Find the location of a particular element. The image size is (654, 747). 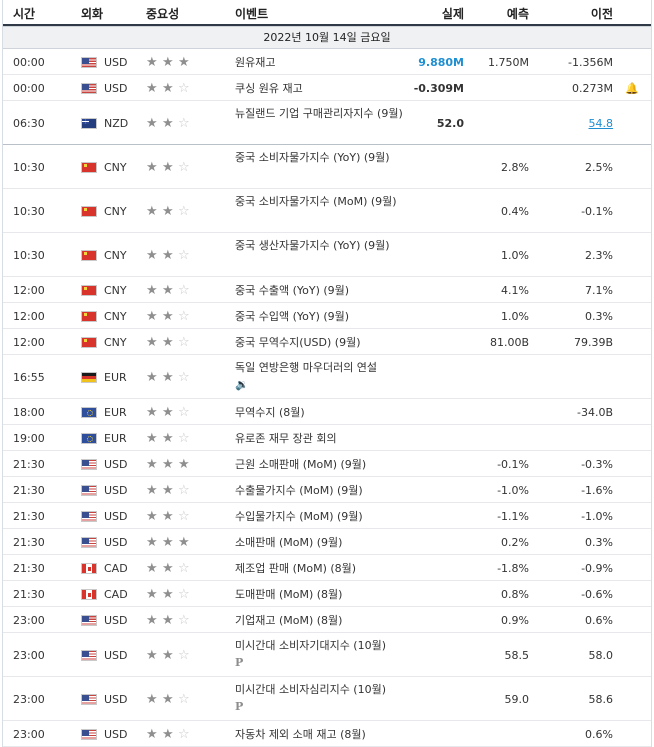

event-cell: 중국 생산자물가지수 (YoY) (9월) is located at coordinates (324, 245).